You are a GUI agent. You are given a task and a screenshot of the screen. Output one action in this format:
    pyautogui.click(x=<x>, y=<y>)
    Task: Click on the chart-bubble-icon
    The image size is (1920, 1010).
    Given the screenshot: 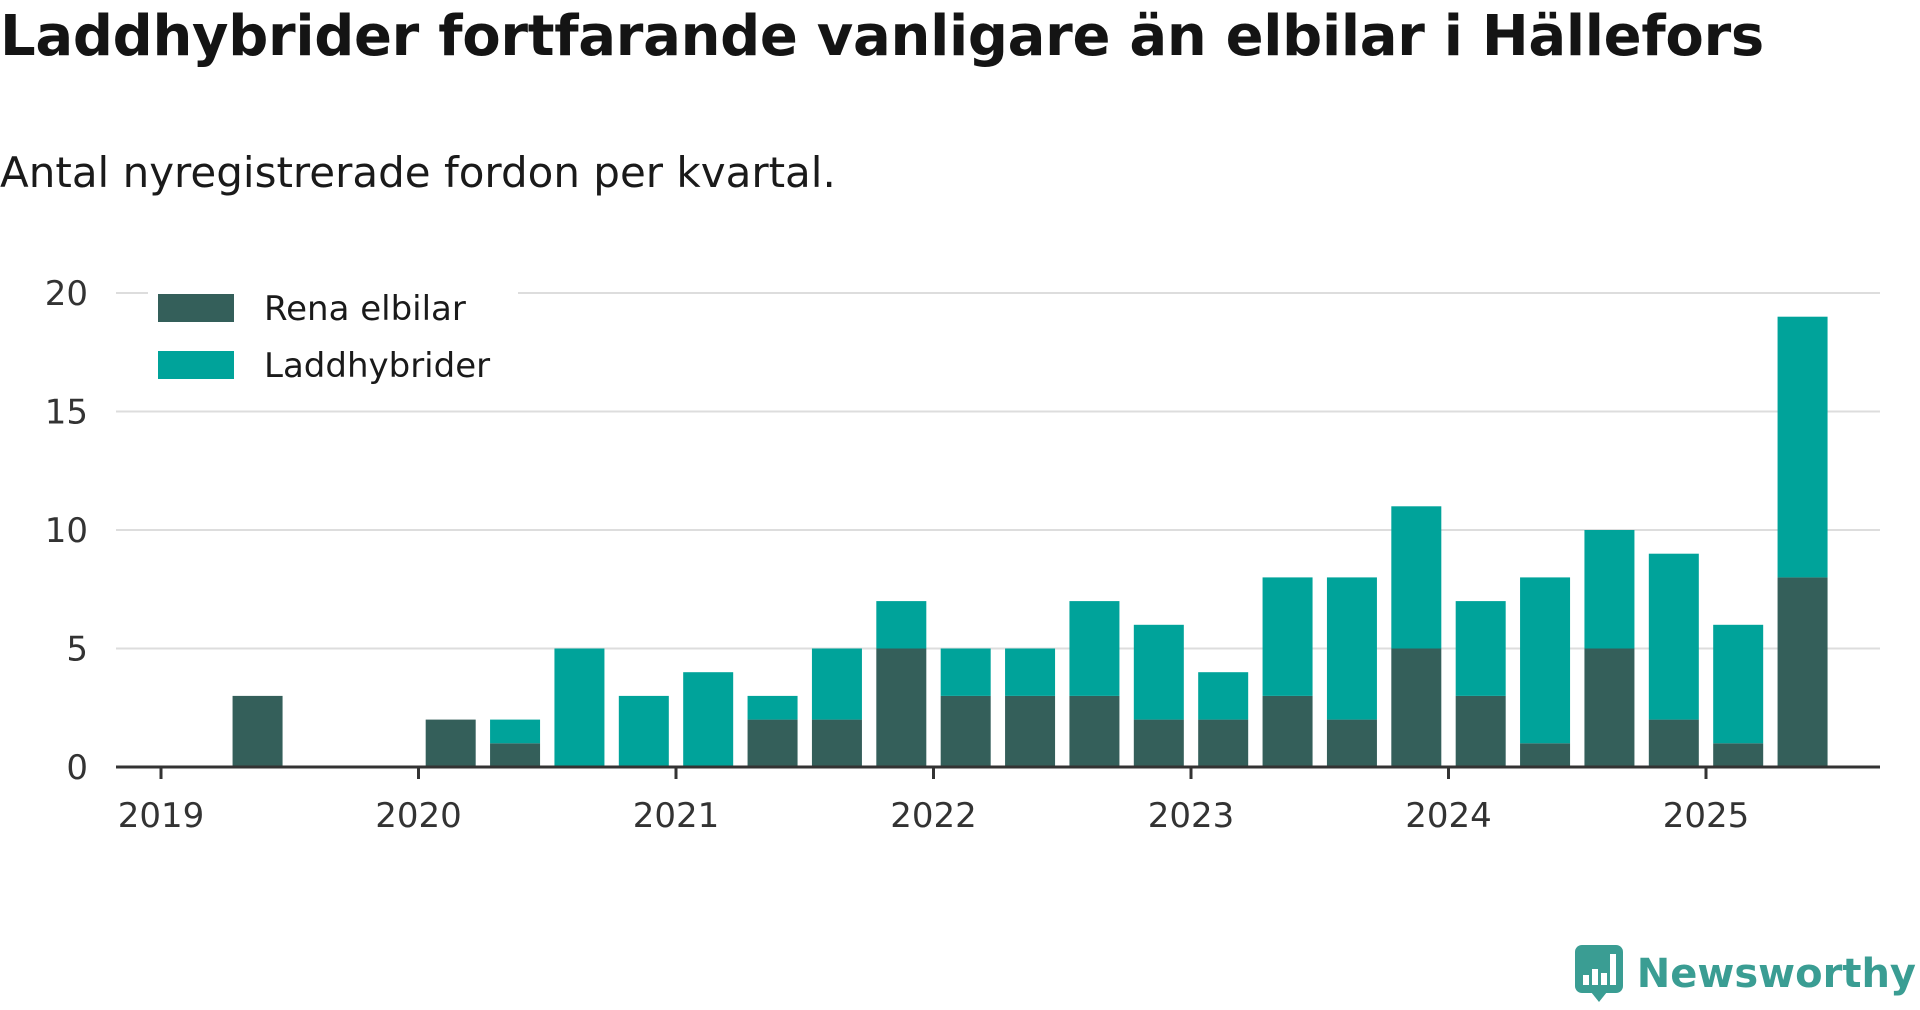 What is the action you would take?
    pyautogui.click(x=1598, y=973)
    